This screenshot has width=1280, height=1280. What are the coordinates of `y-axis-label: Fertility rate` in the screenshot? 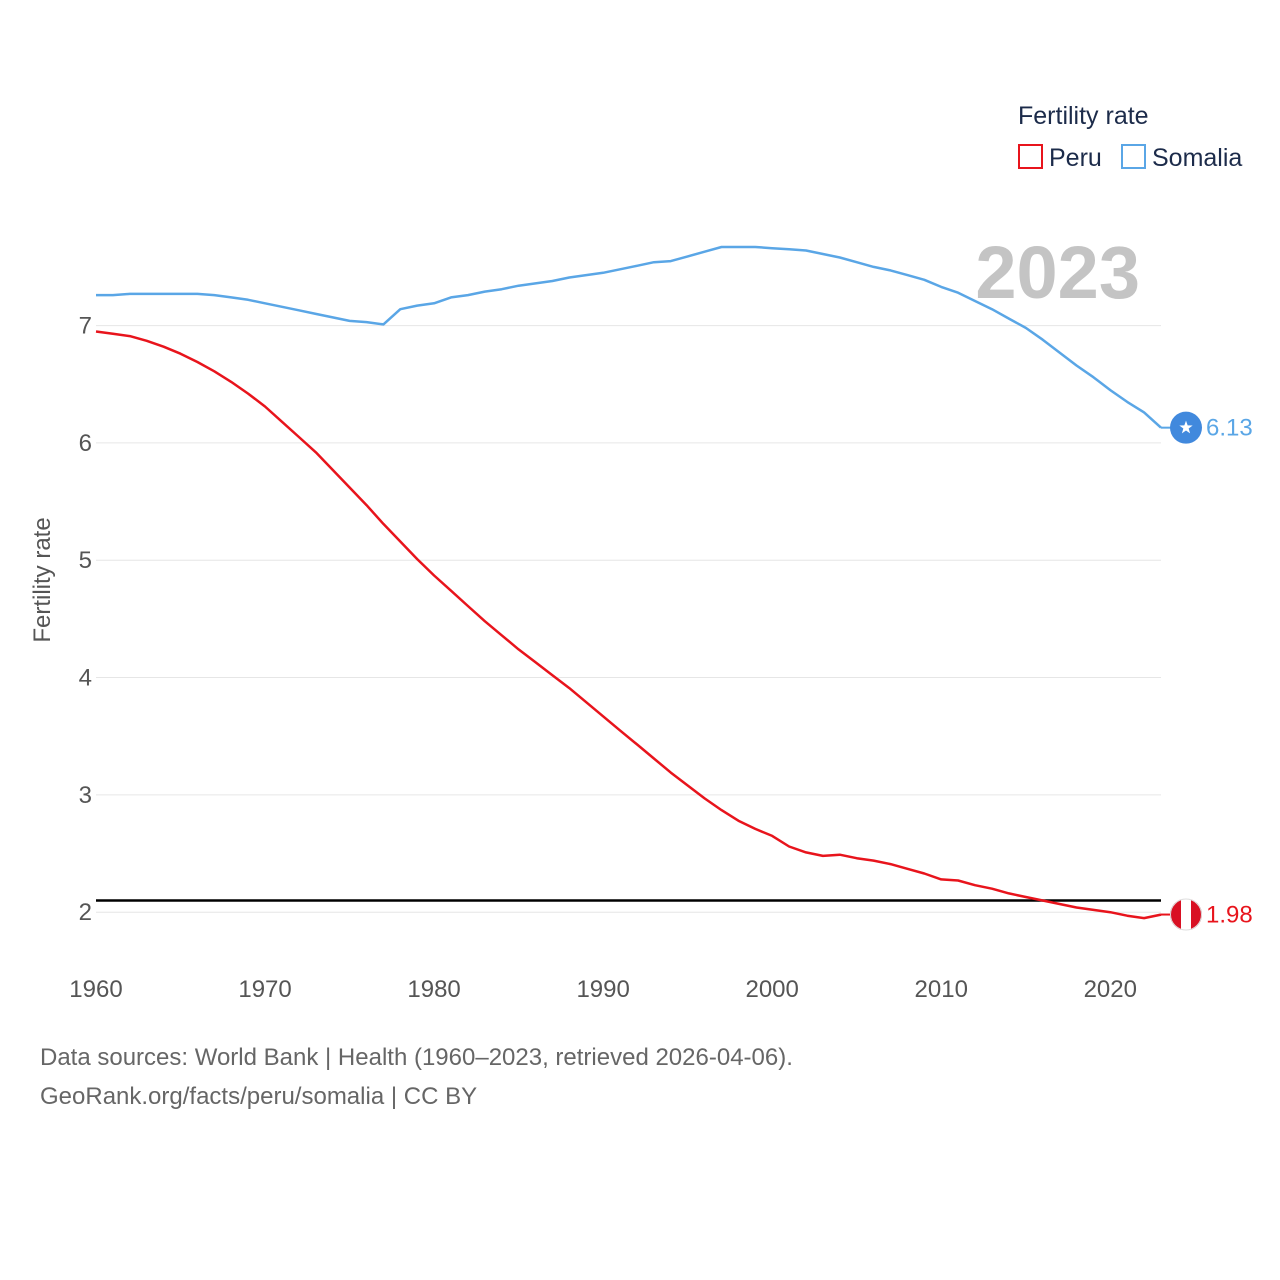 It's located at (42, 579).